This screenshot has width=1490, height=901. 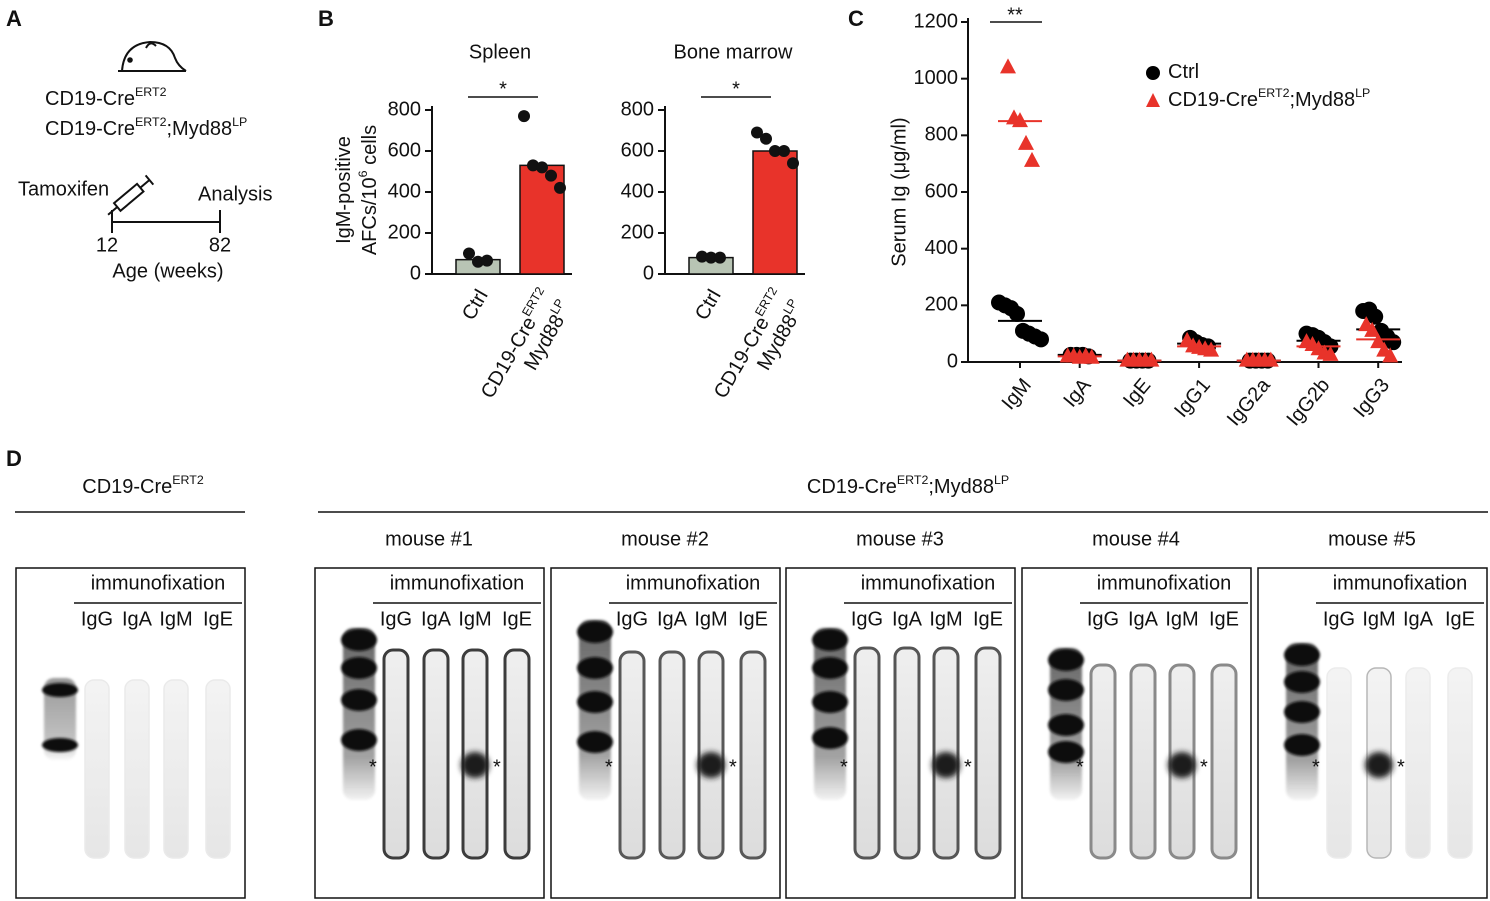 I want to click on x-tick-label: IgG2b, so click(x=1309, y=402).